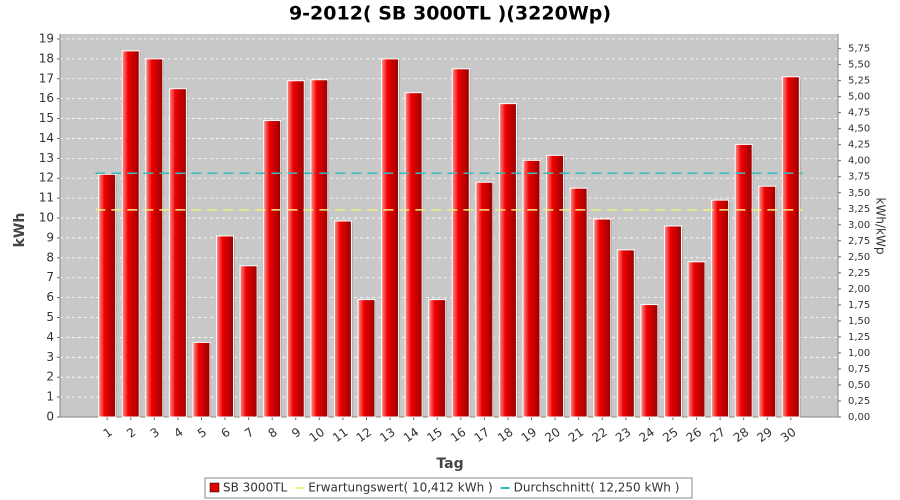 This screenshot has width=900, height=500. I want to click on x-tick-label: 28, so click(741, 435).